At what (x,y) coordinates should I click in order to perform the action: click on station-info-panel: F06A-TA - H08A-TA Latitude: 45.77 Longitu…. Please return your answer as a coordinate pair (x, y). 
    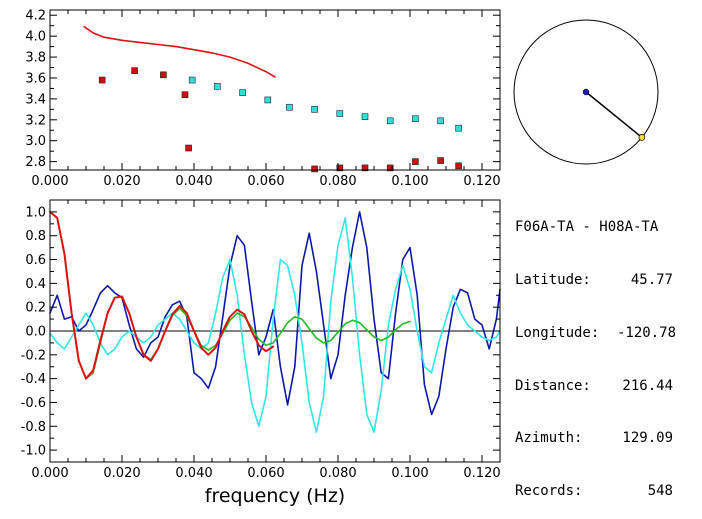
    Looking at the image, I should click on (596, 351).